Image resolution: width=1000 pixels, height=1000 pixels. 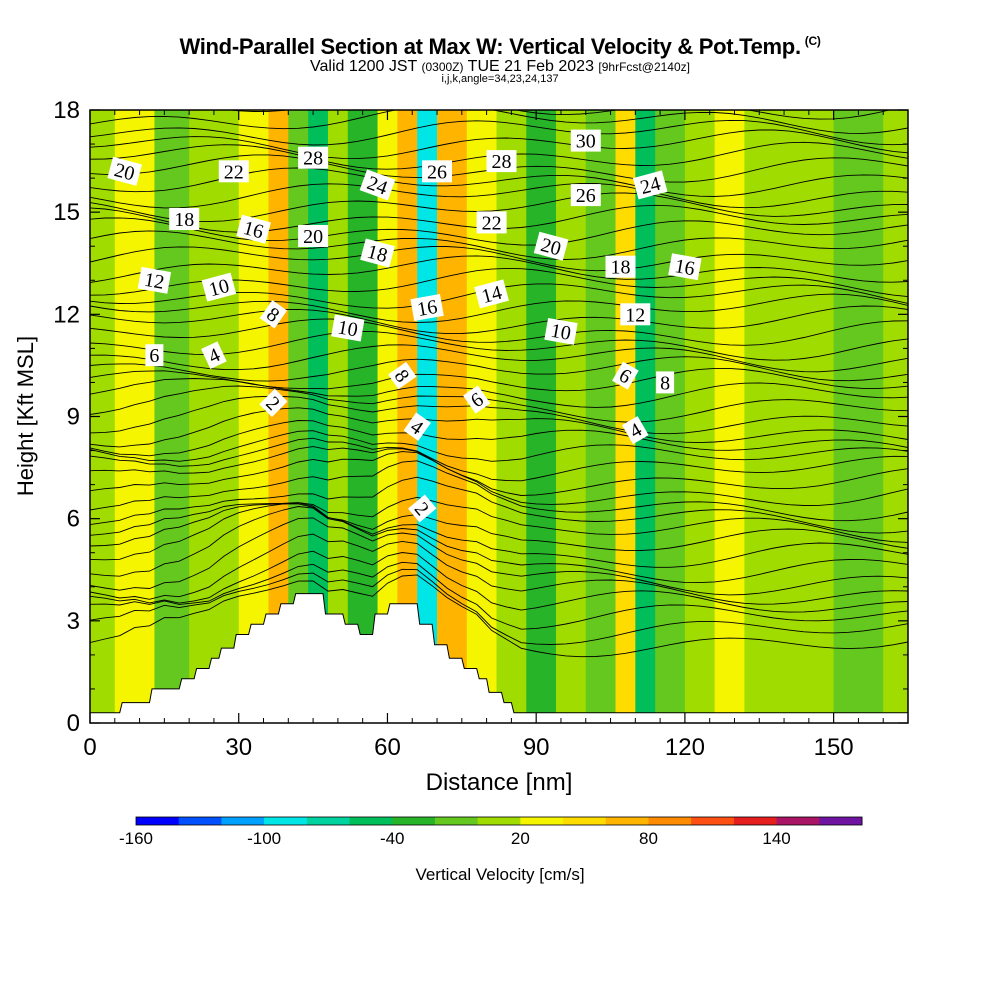 I want to click on x-tick-label: 120, so click(x=685, y=747).